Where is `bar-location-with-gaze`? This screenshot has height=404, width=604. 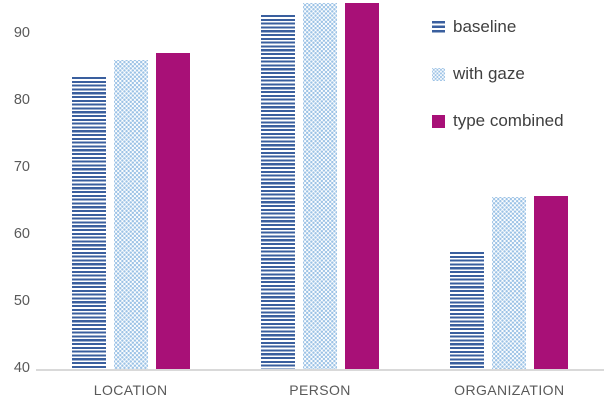 bar-location-with-gaze is located at coordinates (130, 214).